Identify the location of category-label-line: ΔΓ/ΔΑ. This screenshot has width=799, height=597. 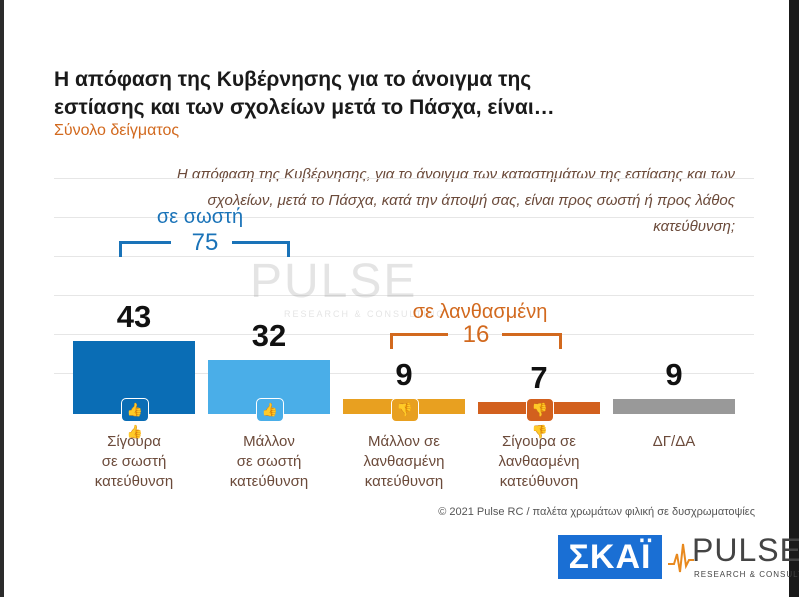
(674, 441).